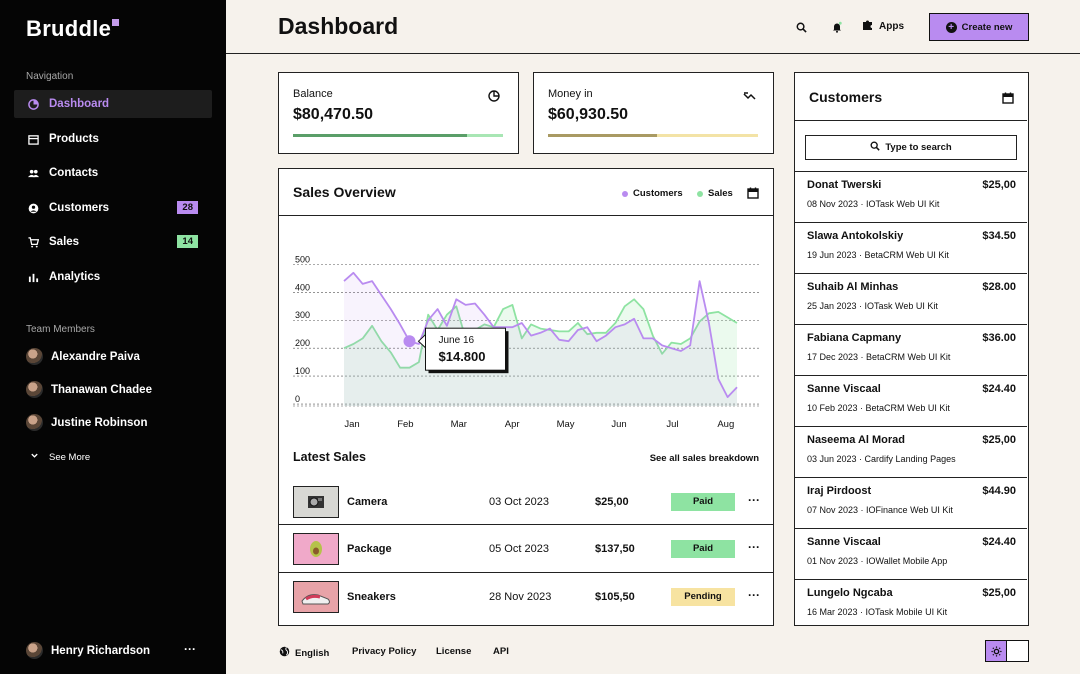 The height and width of the screenshot is (674, 1080). I want to click on api-link: API, so click(501, 651).